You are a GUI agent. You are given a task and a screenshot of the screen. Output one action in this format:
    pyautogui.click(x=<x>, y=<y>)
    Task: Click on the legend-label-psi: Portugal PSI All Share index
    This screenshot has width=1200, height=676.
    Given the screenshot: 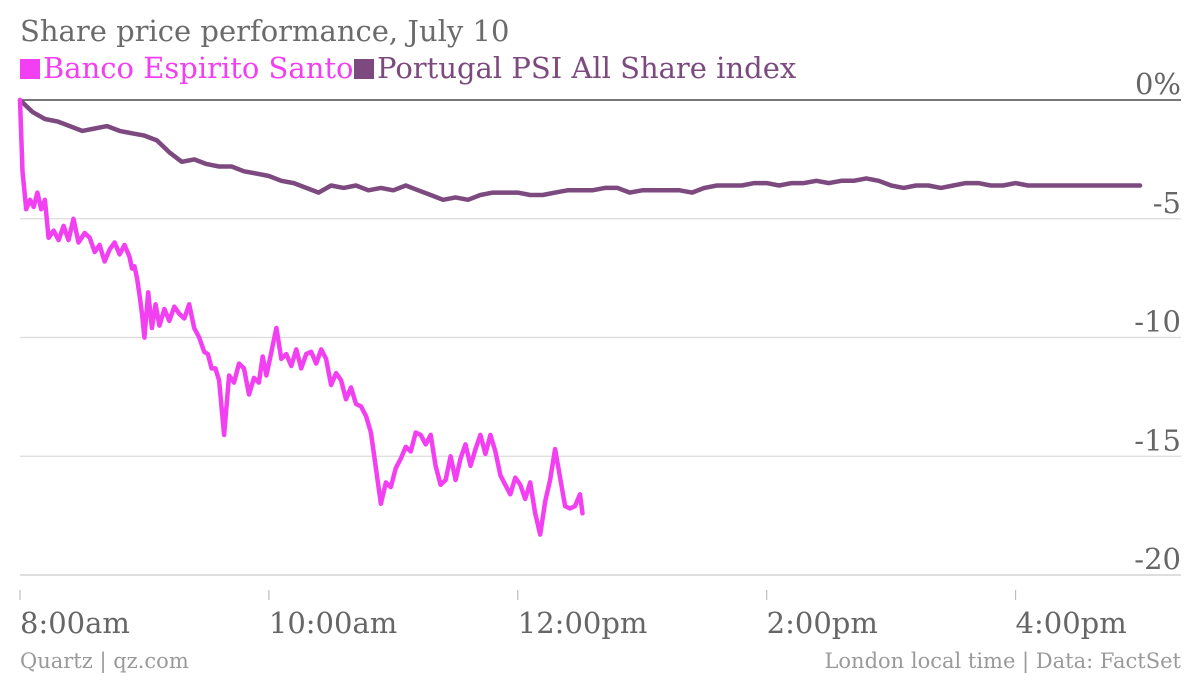 What is the action you would take?
    pyautogui.click(x=586, y=68)
    